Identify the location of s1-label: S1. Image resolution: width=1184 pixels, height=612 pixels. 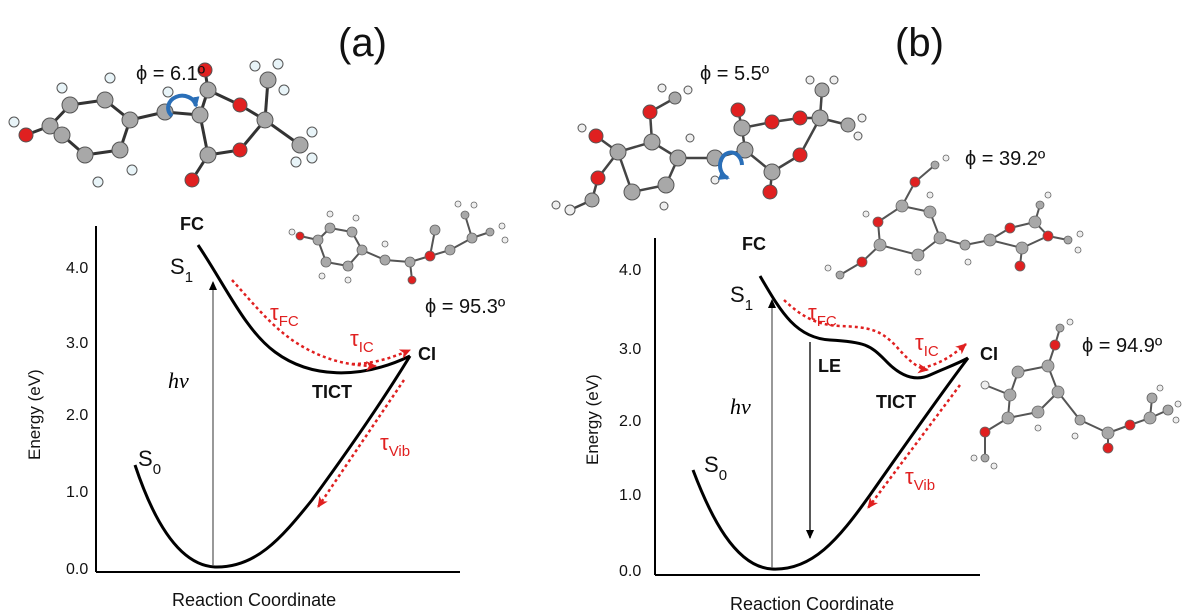
(181, 270).